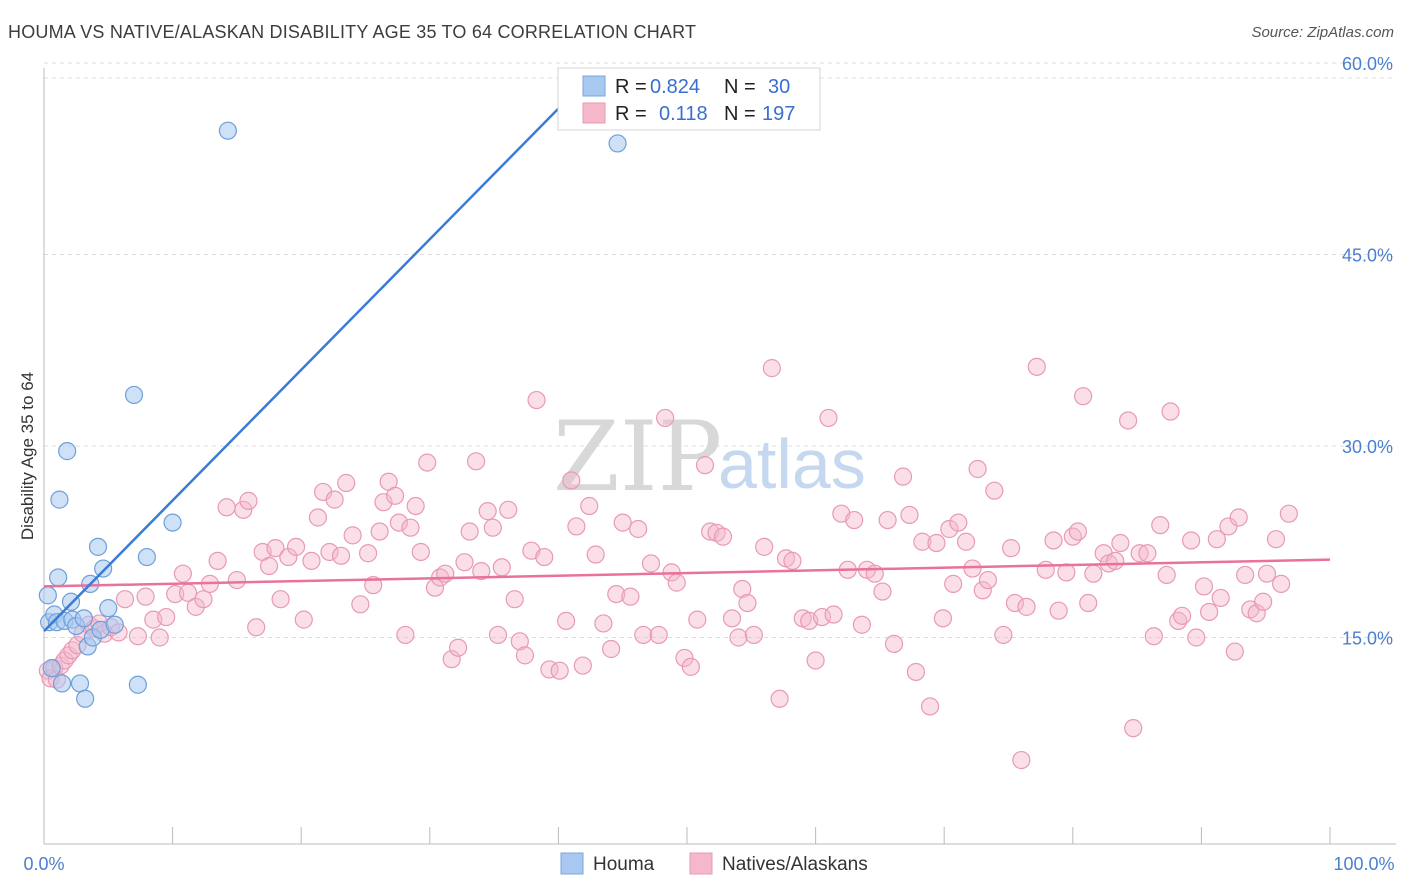  I want to click on legend-swatch-houma, so click(594, 86).